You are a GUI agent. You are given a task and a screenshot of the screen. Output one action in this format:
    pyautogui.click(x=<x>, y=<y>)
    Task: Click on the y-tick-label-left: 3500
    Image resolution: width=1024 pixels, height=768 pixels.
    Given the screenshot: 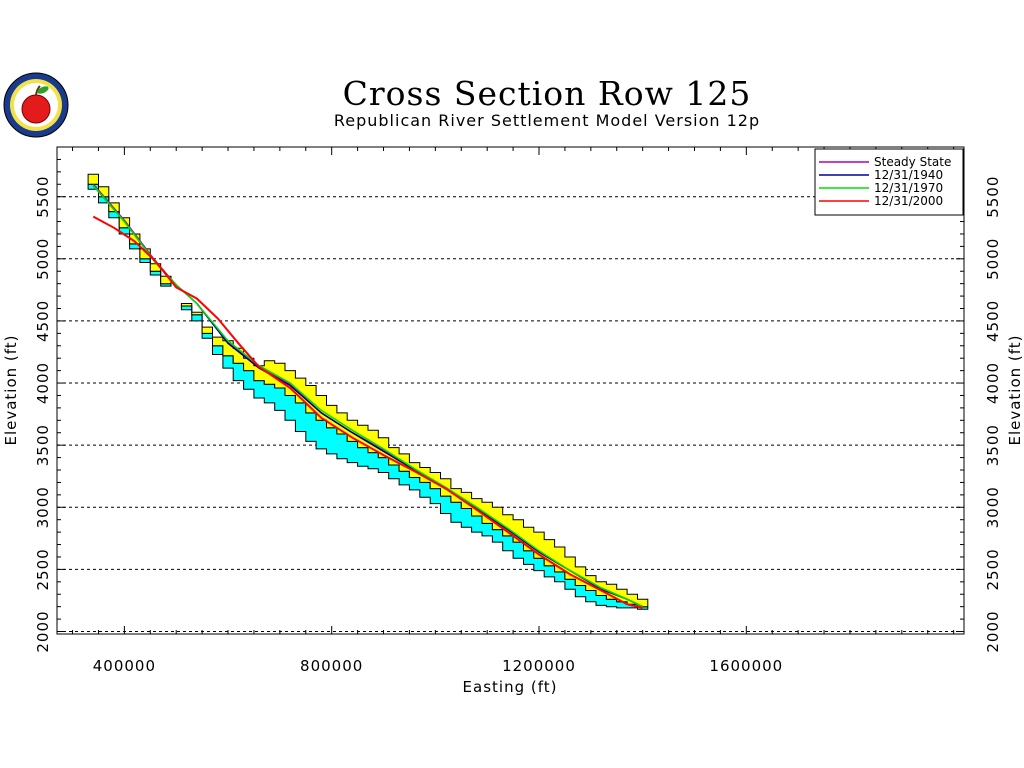 What is the action you would take?
    pyautogui.click(x=43, y=445)
    